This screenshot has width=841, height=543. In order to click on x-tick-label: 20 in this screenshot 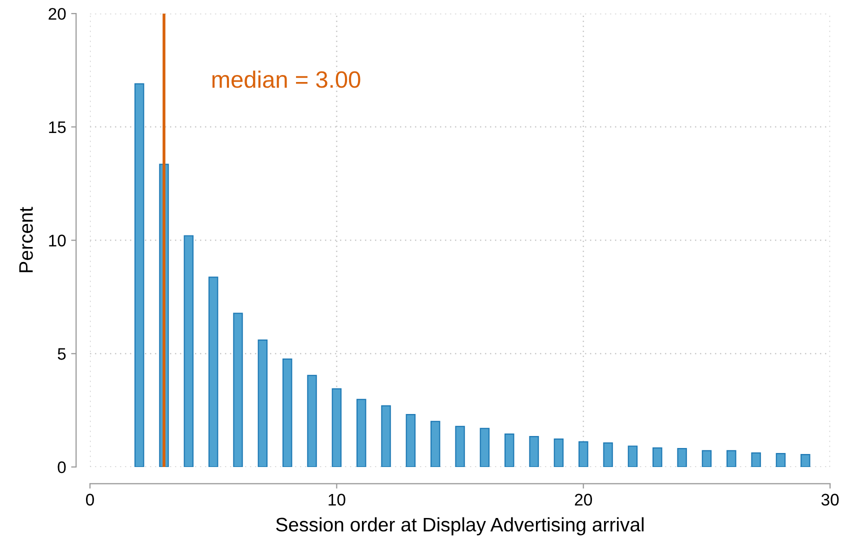, I will do `click(583, 500)`.